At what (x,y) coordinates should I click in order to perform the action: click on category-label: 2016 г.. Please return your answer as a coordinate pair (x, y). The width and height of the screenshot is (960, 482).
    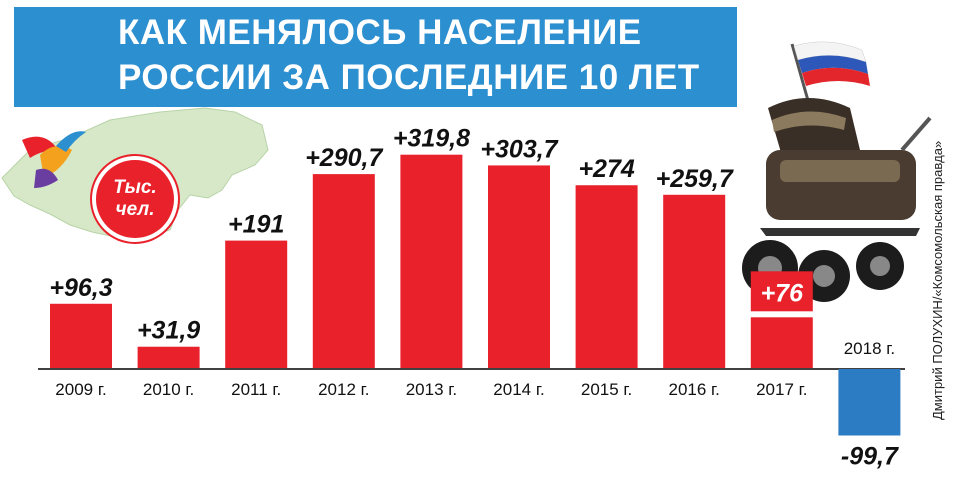
    Looking at the image, I should click on (694, 389).